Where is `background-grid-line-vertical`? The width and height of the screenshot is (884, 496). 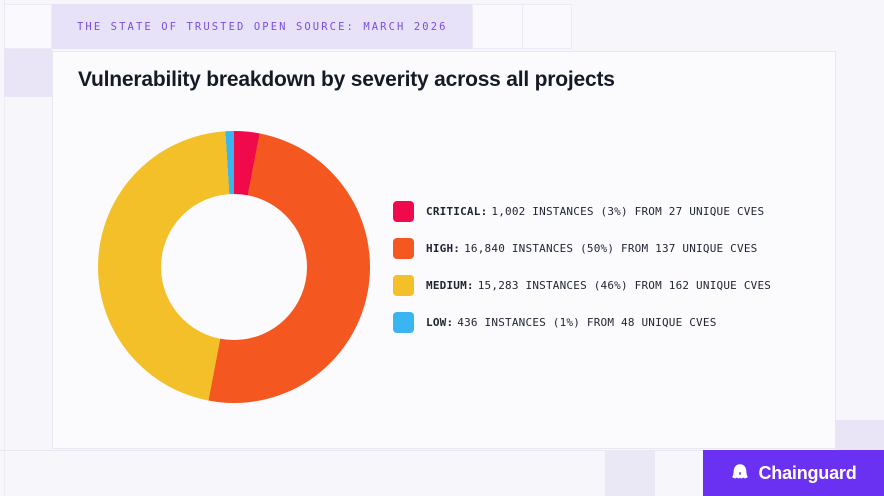 background-grid-line-vertical is located at coordinates (4, 248).